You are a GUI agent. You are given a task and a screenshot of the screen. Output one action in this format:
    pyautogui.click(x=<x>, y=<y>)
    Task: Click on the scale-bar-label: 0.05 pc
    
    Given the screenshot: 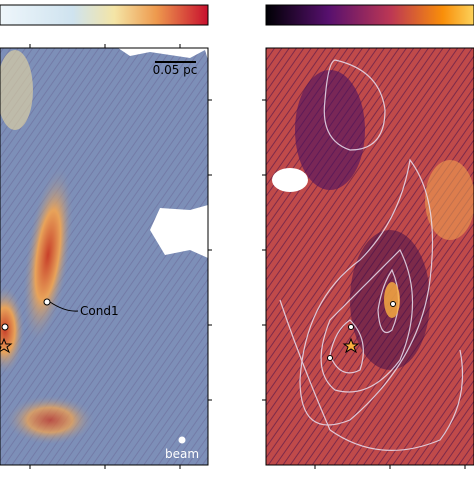 What is the action you would take?
    pyautogui.click(x=175, y=70)
    